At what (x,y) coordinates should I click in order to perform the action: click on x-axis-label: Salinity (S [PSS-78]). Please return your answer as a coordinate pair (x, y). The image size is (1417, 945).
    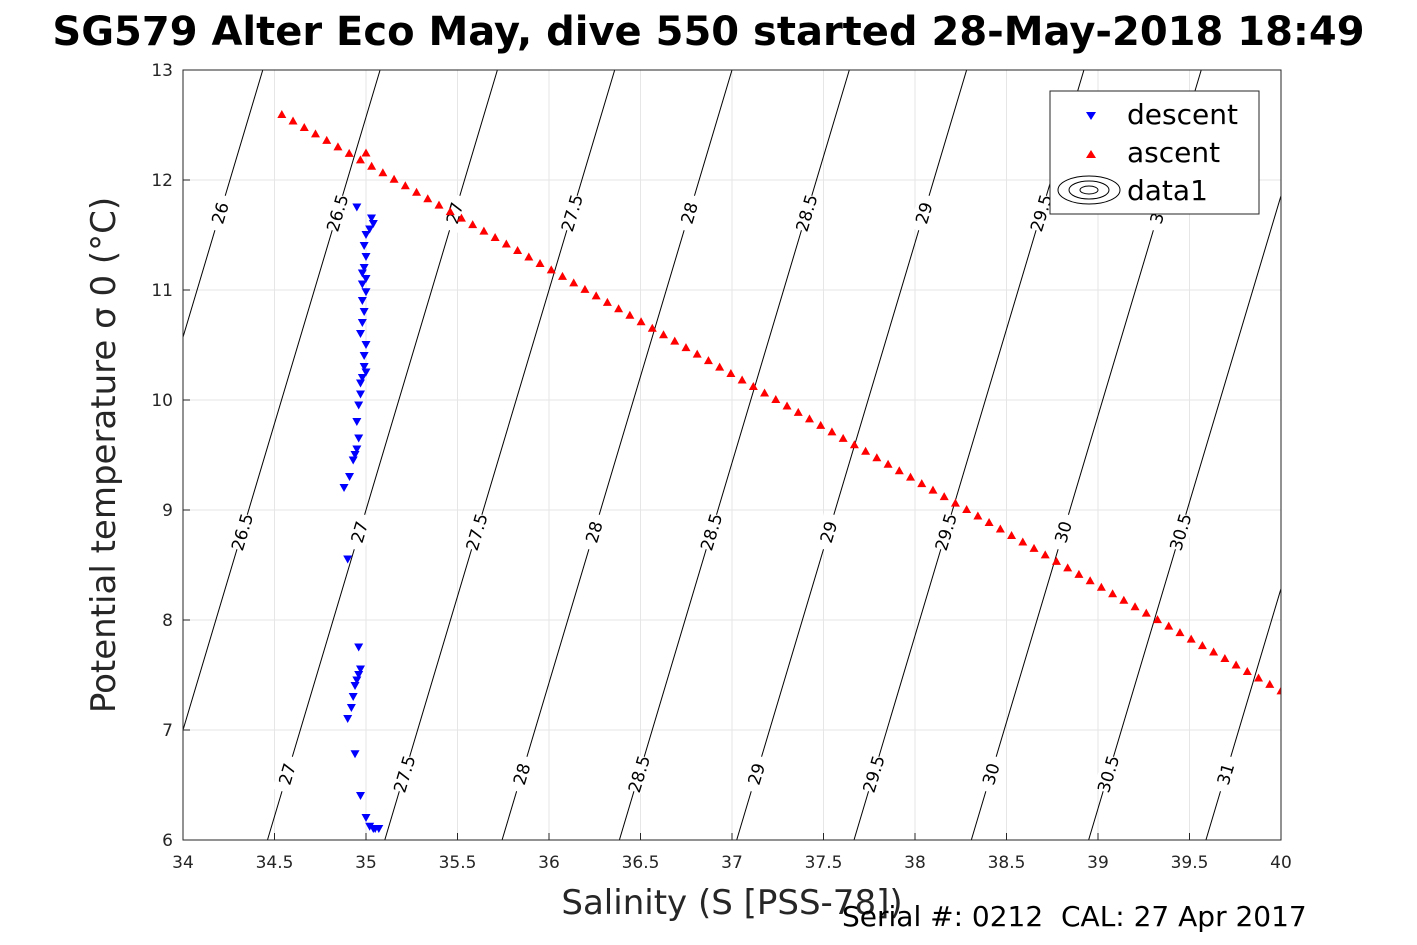
    Looking at the image, I should click on (731, 903).